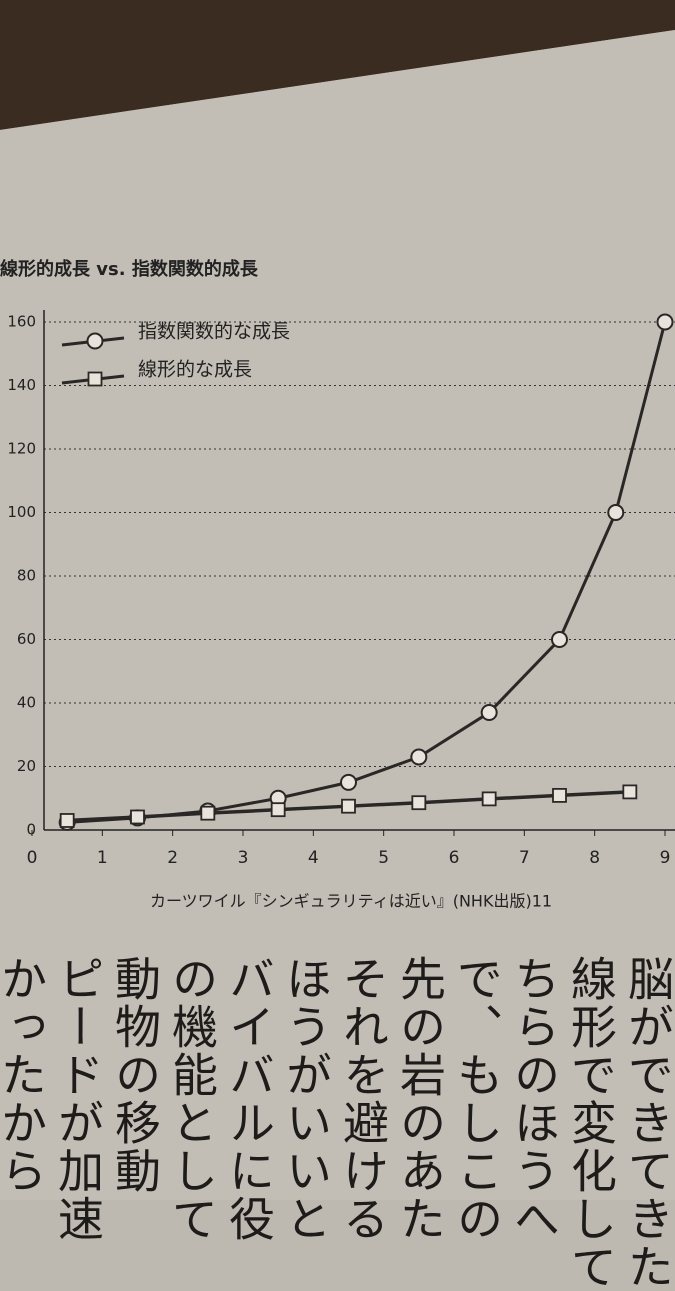 The image size is (675, 1291). Describe the element at coordinates (192, 1099) in the screenshot. I see `body-text-column: の機能として` at that location.